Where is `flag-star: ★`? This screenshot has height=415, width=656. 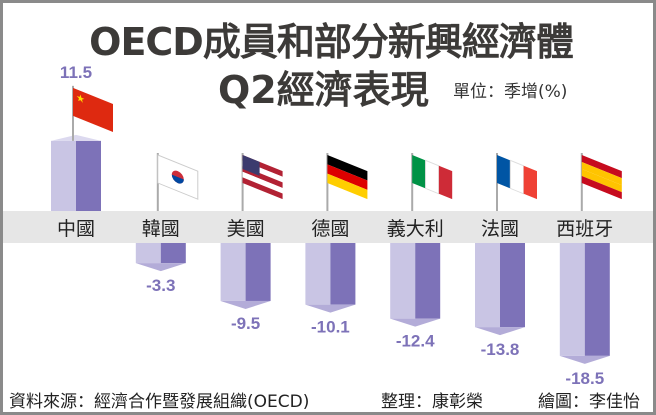 flag-star: ★ is located at coordinates (80, 98).